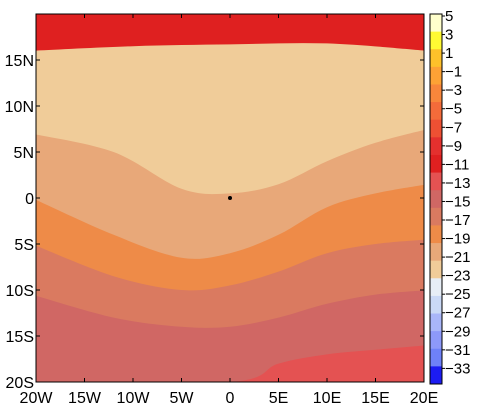  I want to click on colorbar-label: −17, so click(457, 220).